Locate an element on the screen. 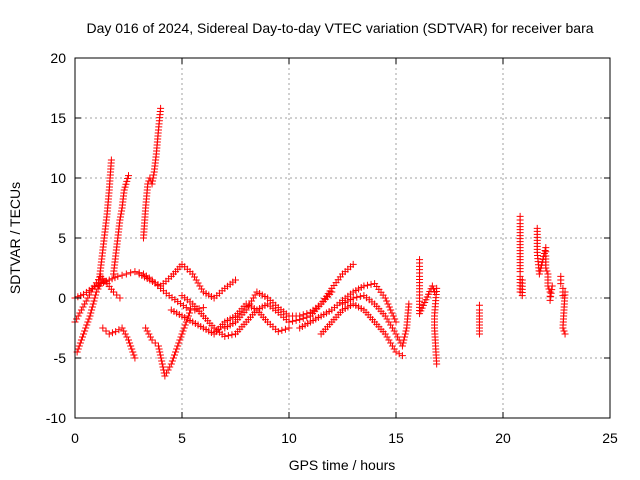 The width and height of the screenshot is (640, 480). x-tick-label: 15 is located at coordinates (396, 438).